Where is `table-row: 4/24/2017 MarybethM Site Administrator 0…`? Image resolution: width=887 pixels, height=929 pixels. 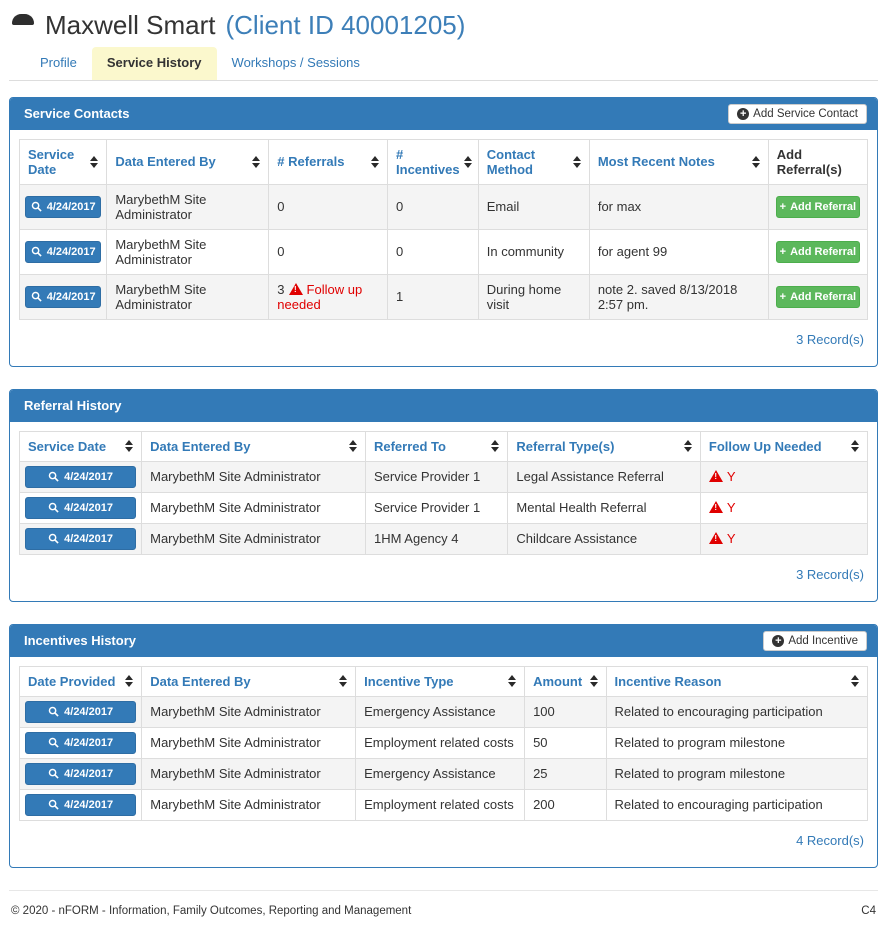
table-row: 4/24/2017 MarybethM Site Administrator 0… is located at coordinates (443, 206).